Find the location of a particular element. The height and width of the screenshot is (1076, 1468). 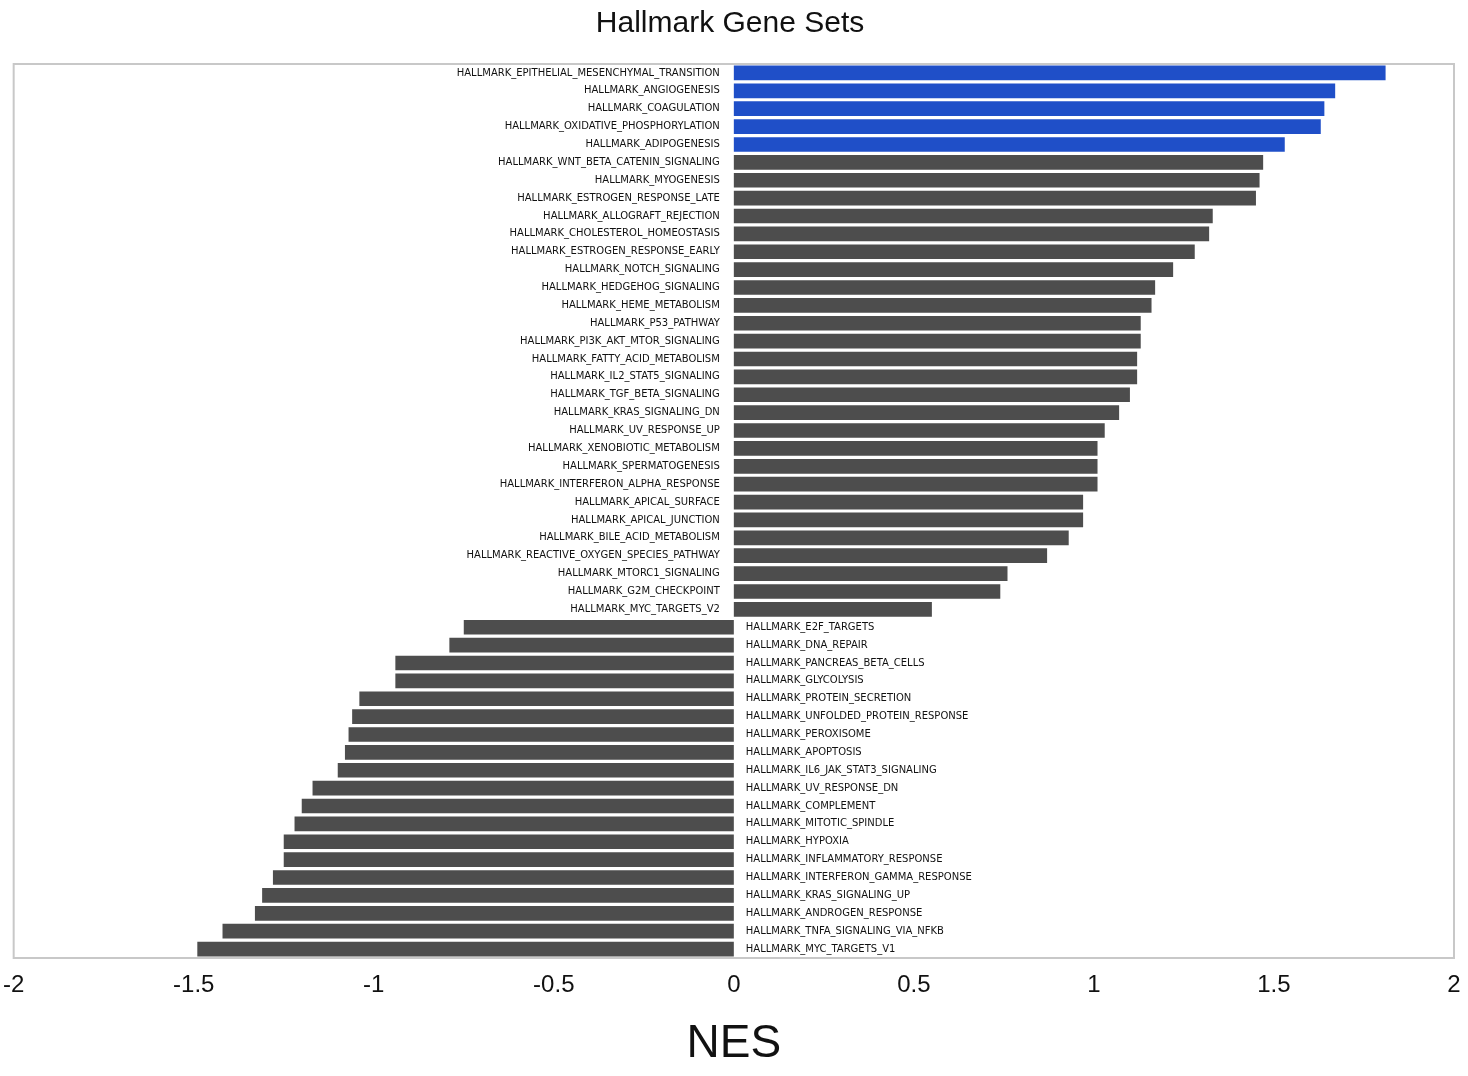

y-tick-label: HALLMARK_MTORC1_SIGNALING is located at coordinates (638, 573).